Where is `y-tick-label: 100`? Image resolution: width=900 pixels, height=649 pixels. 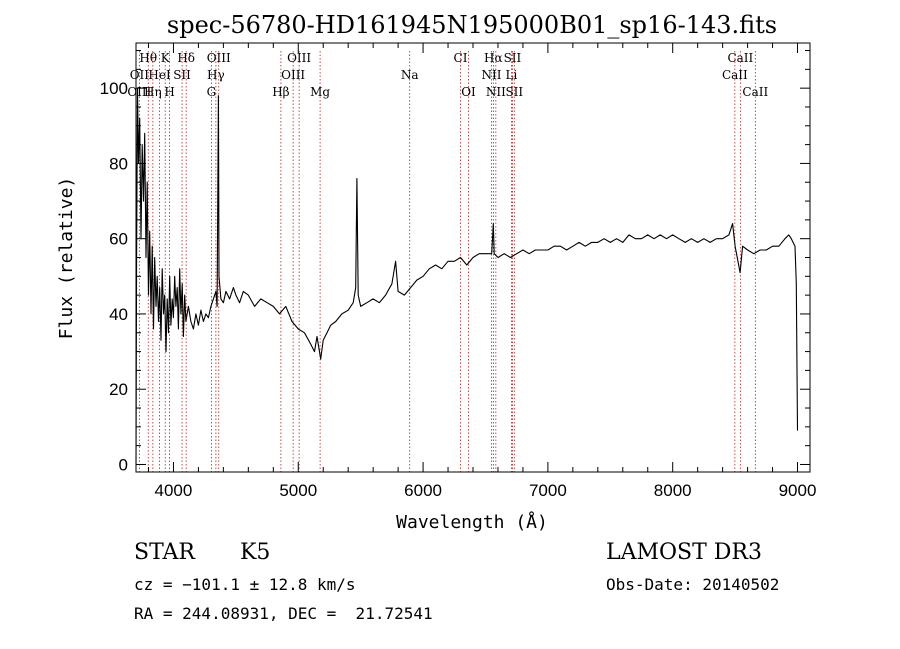
y-tick-label: 100 is located at coordinates (114, 88).